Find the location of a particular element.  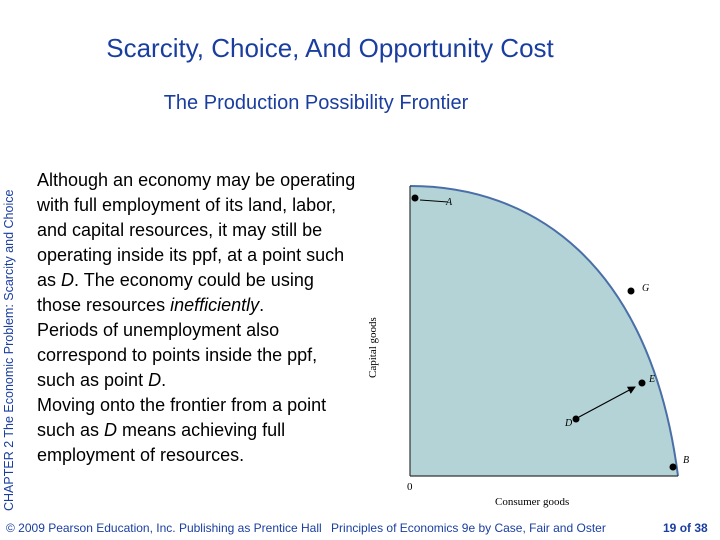

label-A: A is located at coordinates (449, 202).